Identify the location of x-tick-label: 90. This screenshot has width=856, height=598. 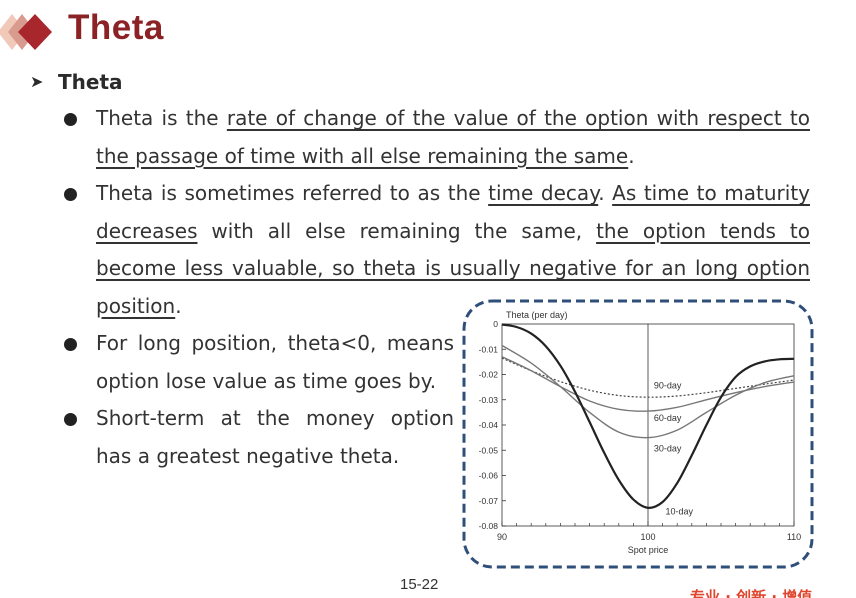
(502, 537).